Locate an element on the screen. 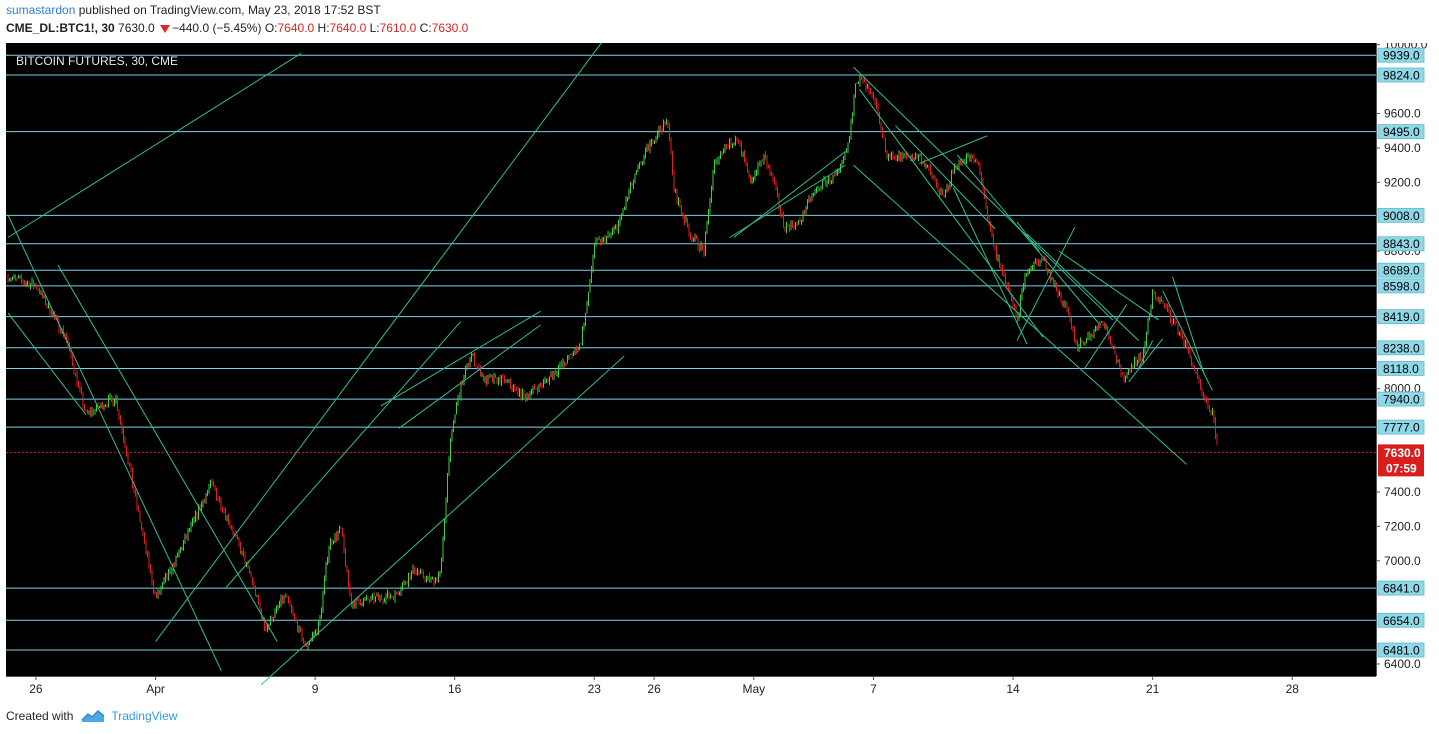  low-value: 7610.0 is located at coordinates (398, 28).